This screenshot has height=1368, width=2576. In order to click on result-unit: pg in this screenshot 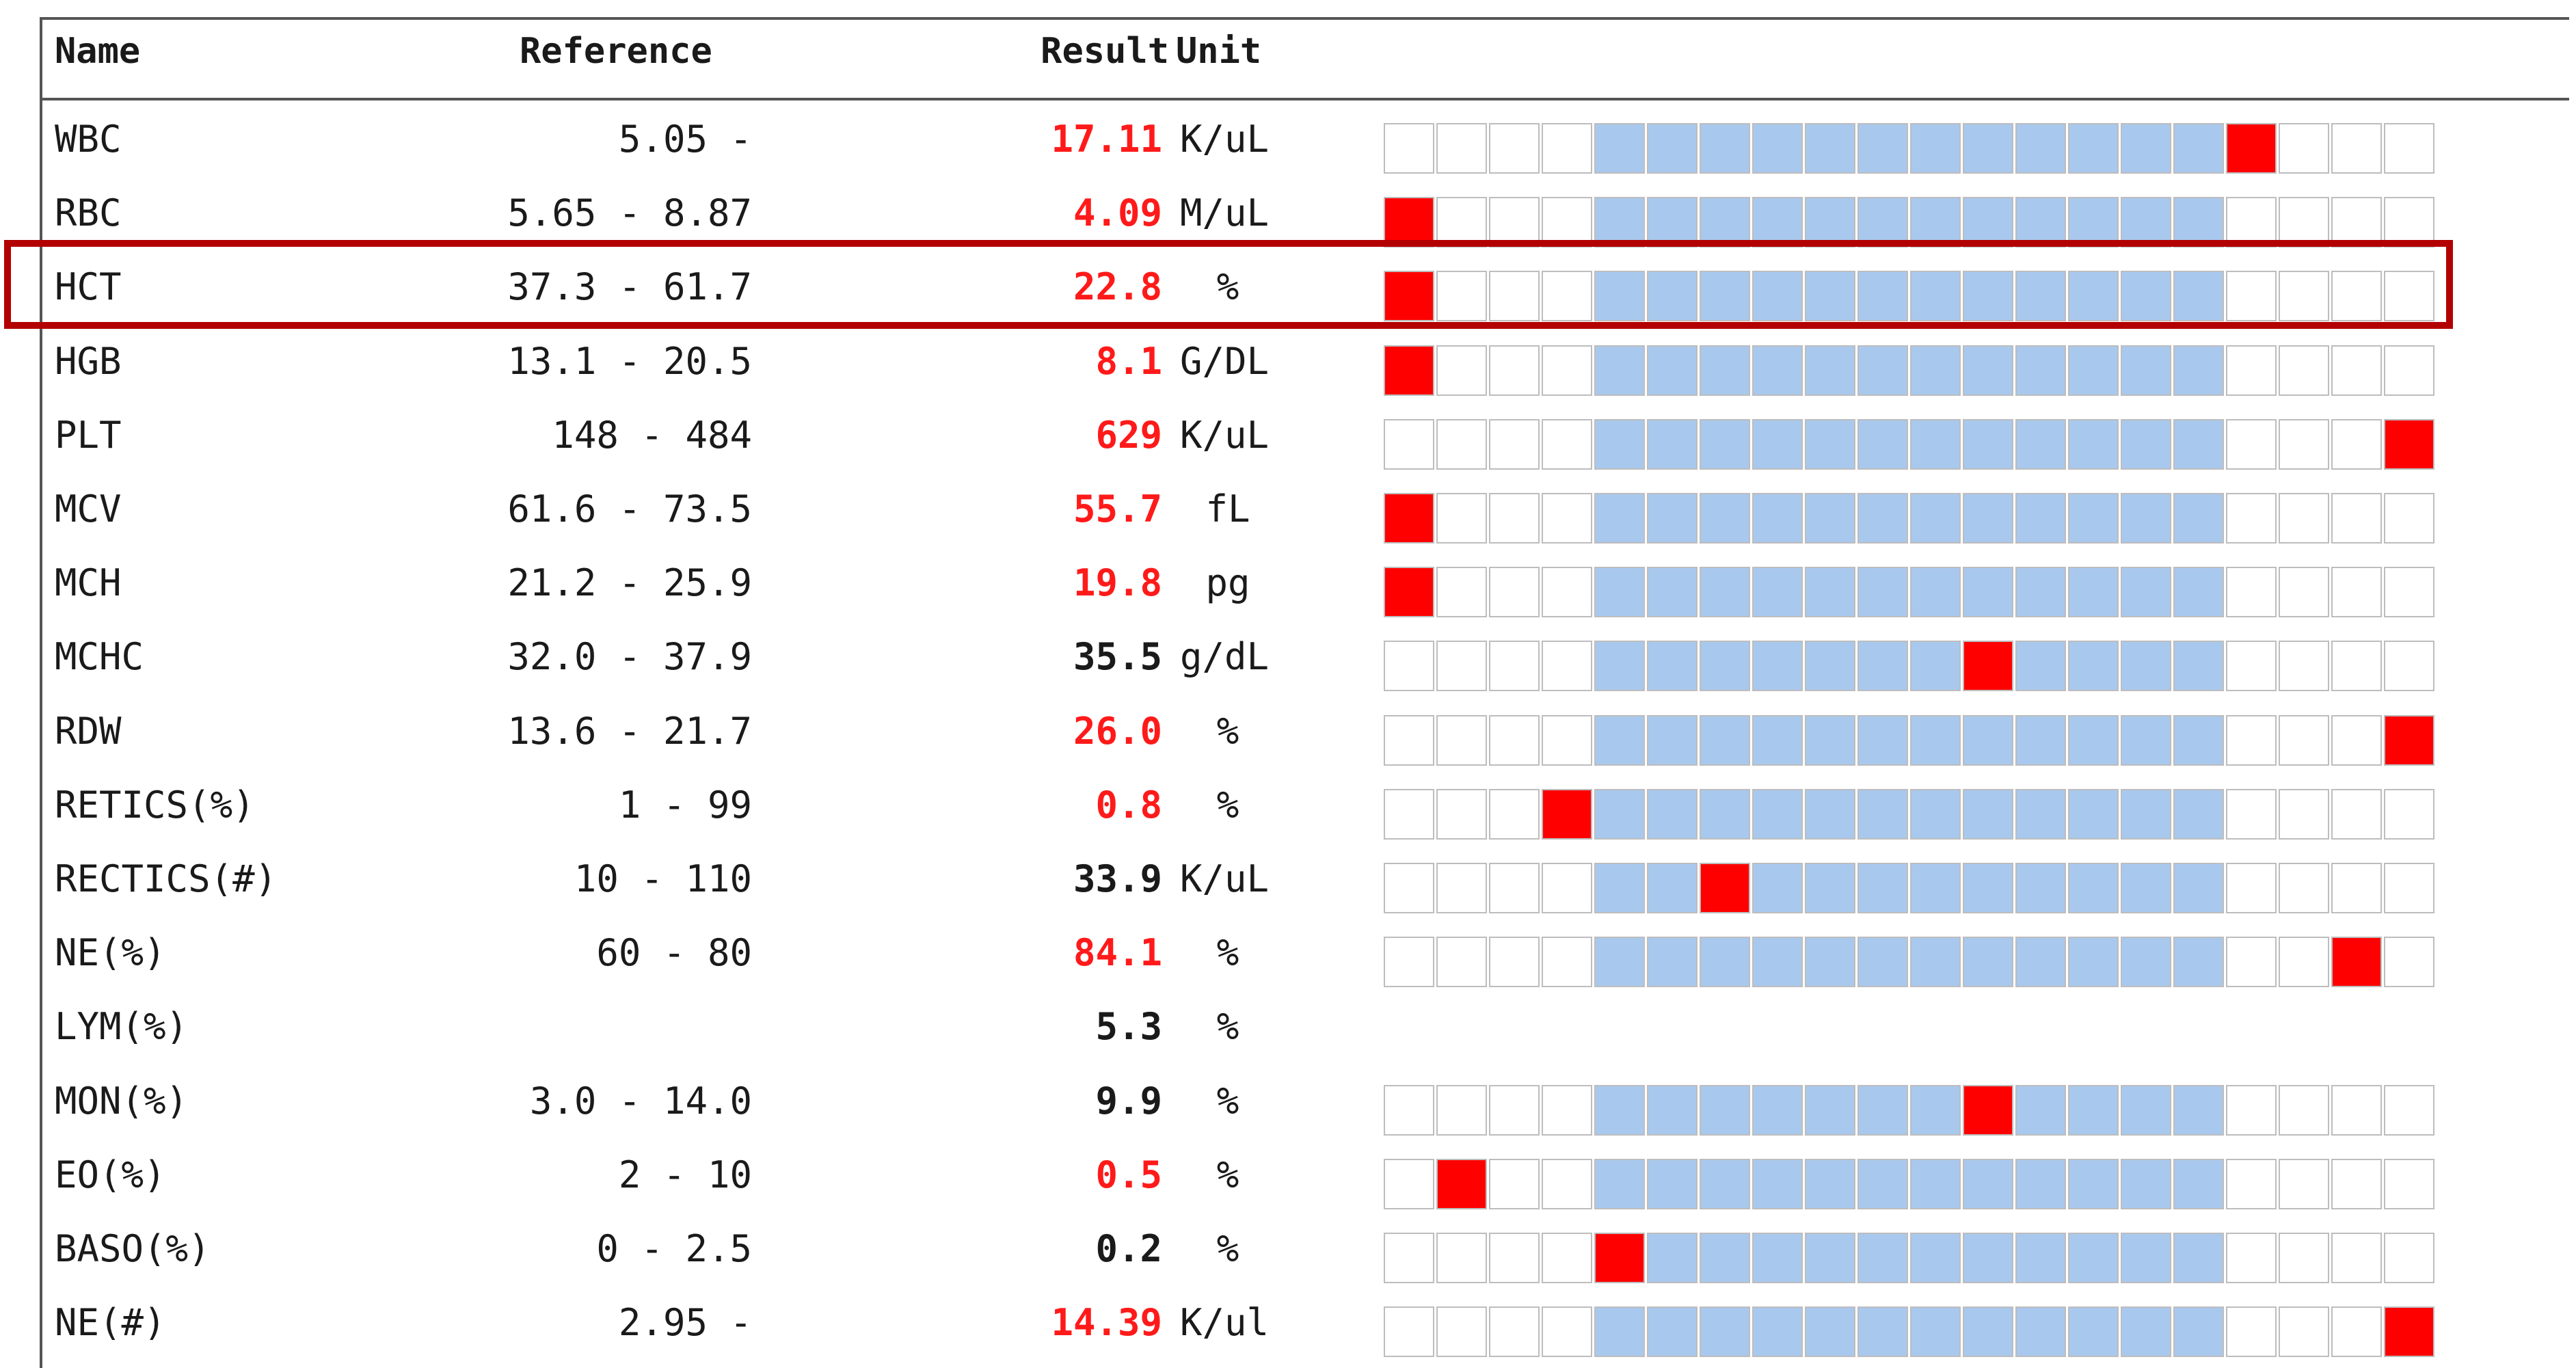, I will do `click(1227, 583)`.